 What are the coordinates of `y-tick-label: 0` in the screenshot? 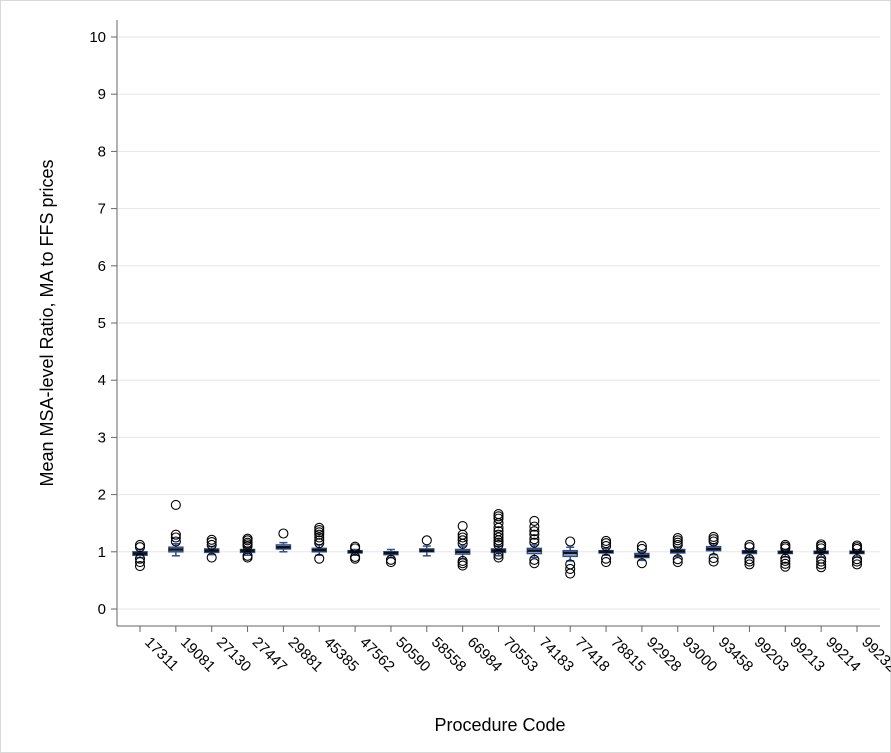 It's located at (102, 609).